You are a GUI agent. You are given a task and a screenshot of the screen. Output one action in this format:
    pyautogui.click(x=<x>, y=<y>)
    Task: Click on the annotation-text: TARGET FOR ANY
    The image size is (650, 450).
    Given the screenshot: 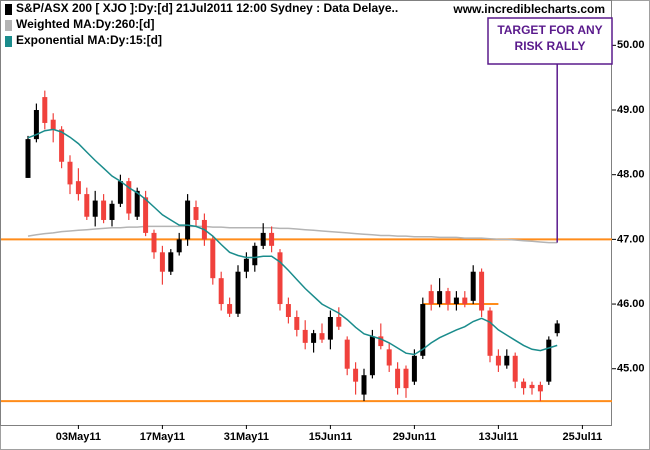 What is the action you would take?
    pyautogui.click(x=549, y=30)
    